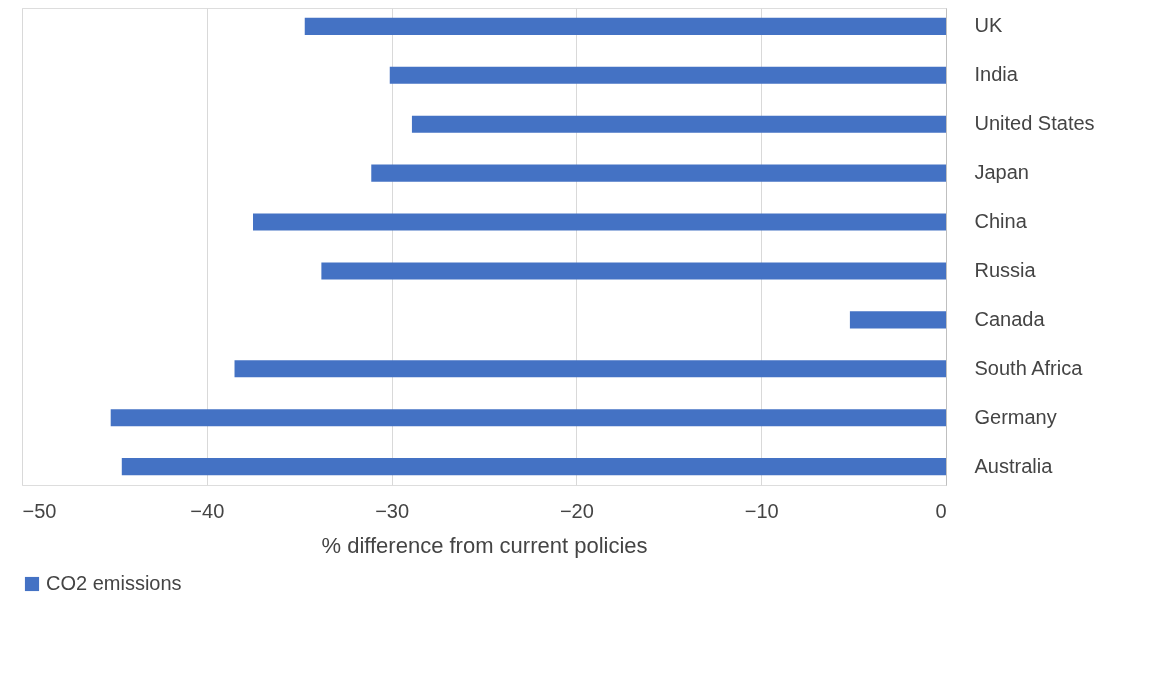 The height and width of the screenshot is (684, 1160). I want to click on y-tick-label: China, so click(1001, 221).